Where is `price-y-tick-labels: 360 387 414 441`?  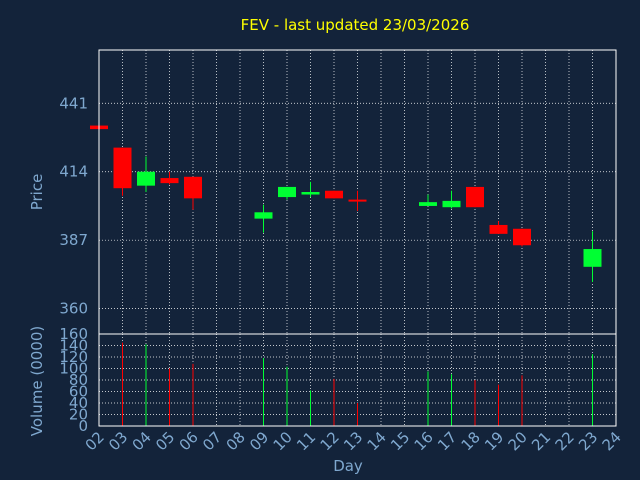 price-y-tick-labels: 360 387 414 441 is located at coordinates (73, 205).